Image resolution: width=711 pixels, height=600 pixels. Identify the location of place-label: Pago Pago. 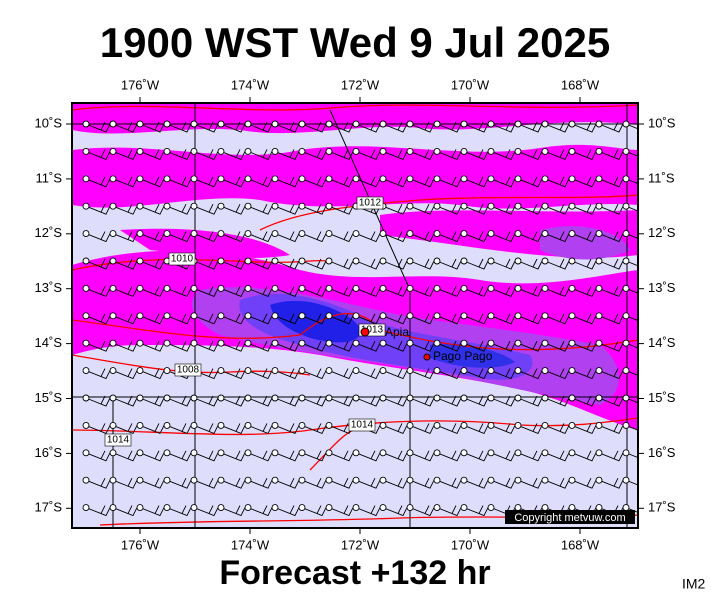
(463, 356).